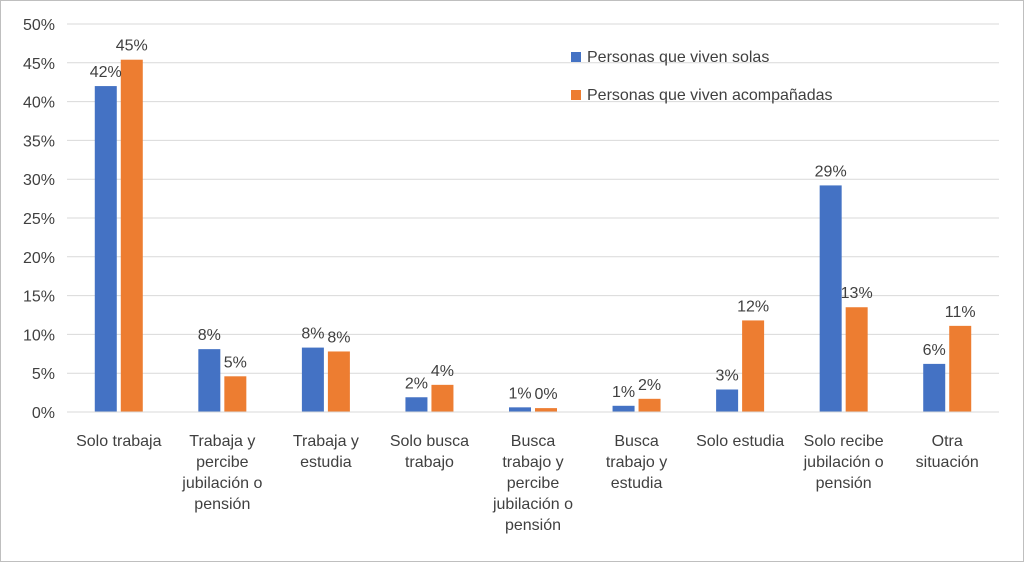  Describe the element at coordinates (934, 350) in the screenshot. I see `data-label: 6%` at that location.